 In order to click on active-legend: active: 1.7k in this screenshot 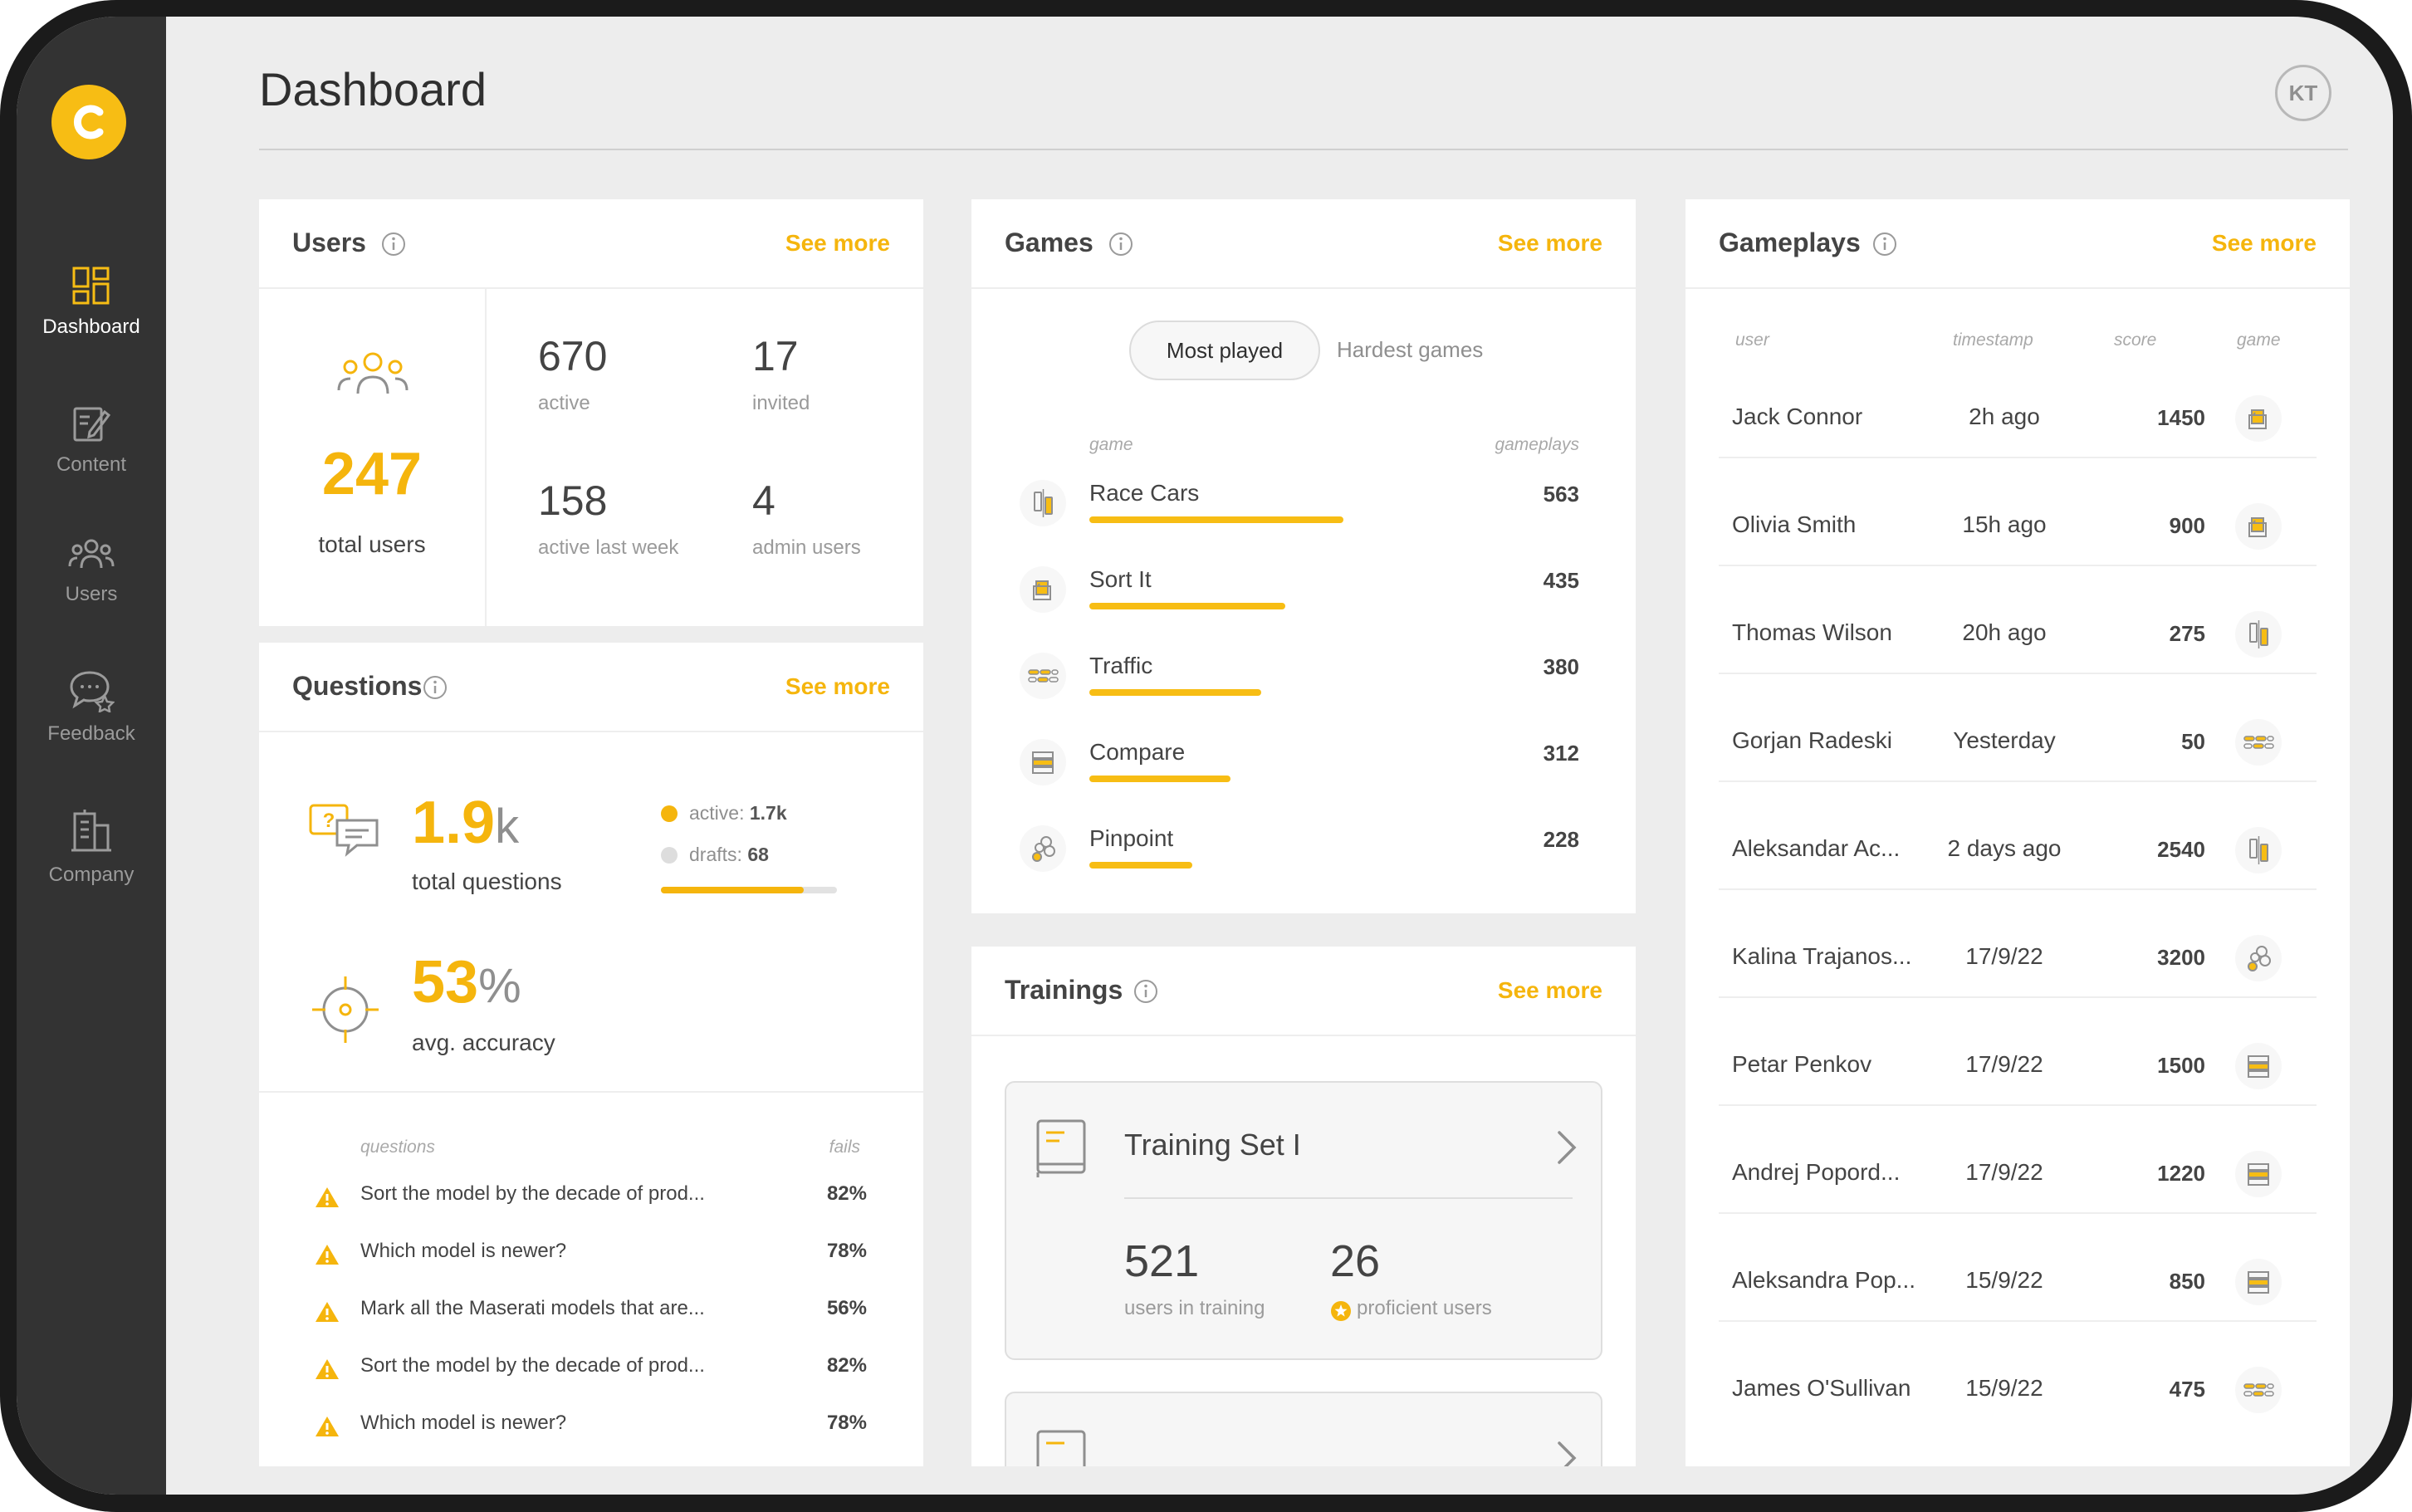, I will do `click(738, 813)`.